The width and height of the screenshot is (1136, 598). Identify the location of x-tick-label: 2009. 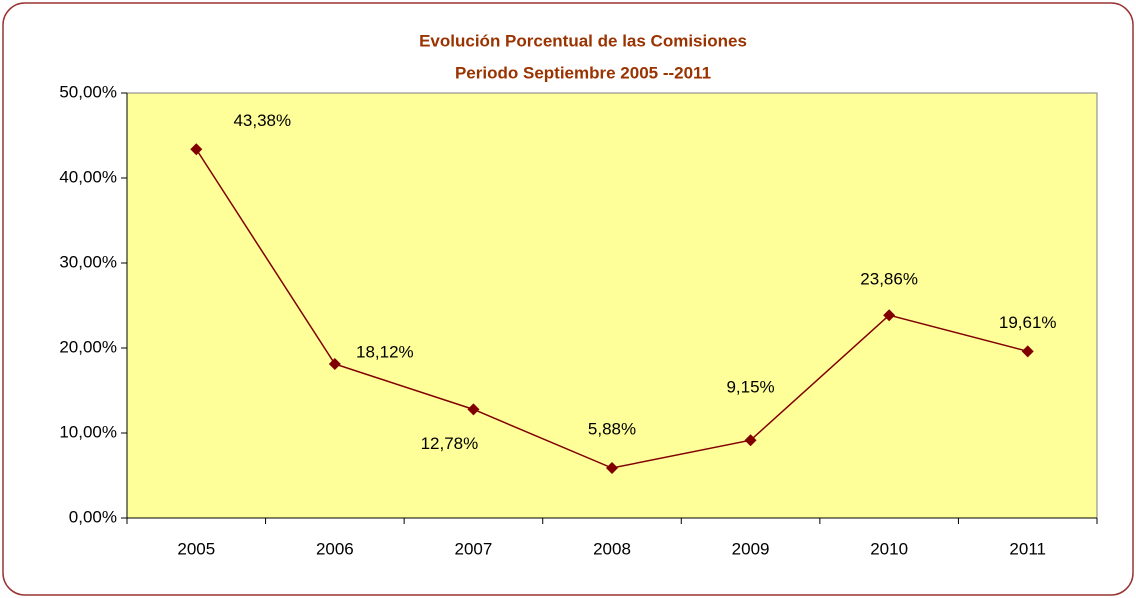
(751, 548).